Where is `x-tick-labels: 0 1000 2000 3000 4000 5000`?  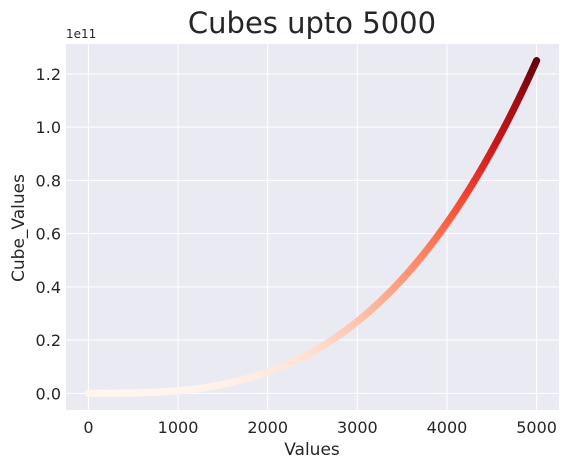
x-tick-labels: 0 1000 2000 3000 4000 5000 is located at coordinates (320, 427).